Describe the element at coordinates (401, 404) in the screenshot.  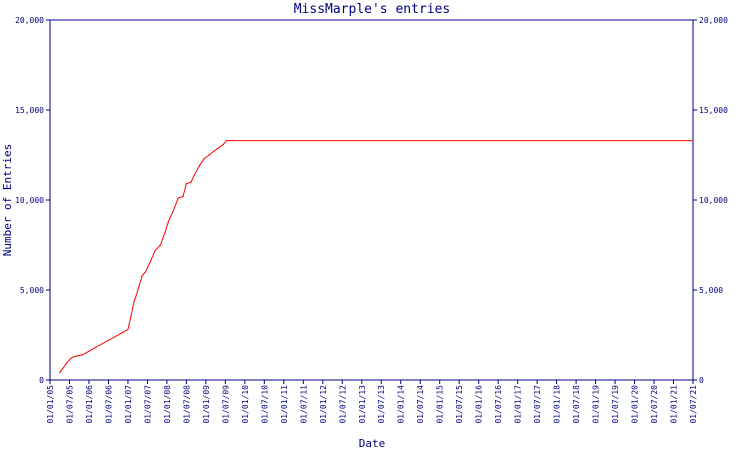
I see `x-tick-label: 01/01/14` at that location.